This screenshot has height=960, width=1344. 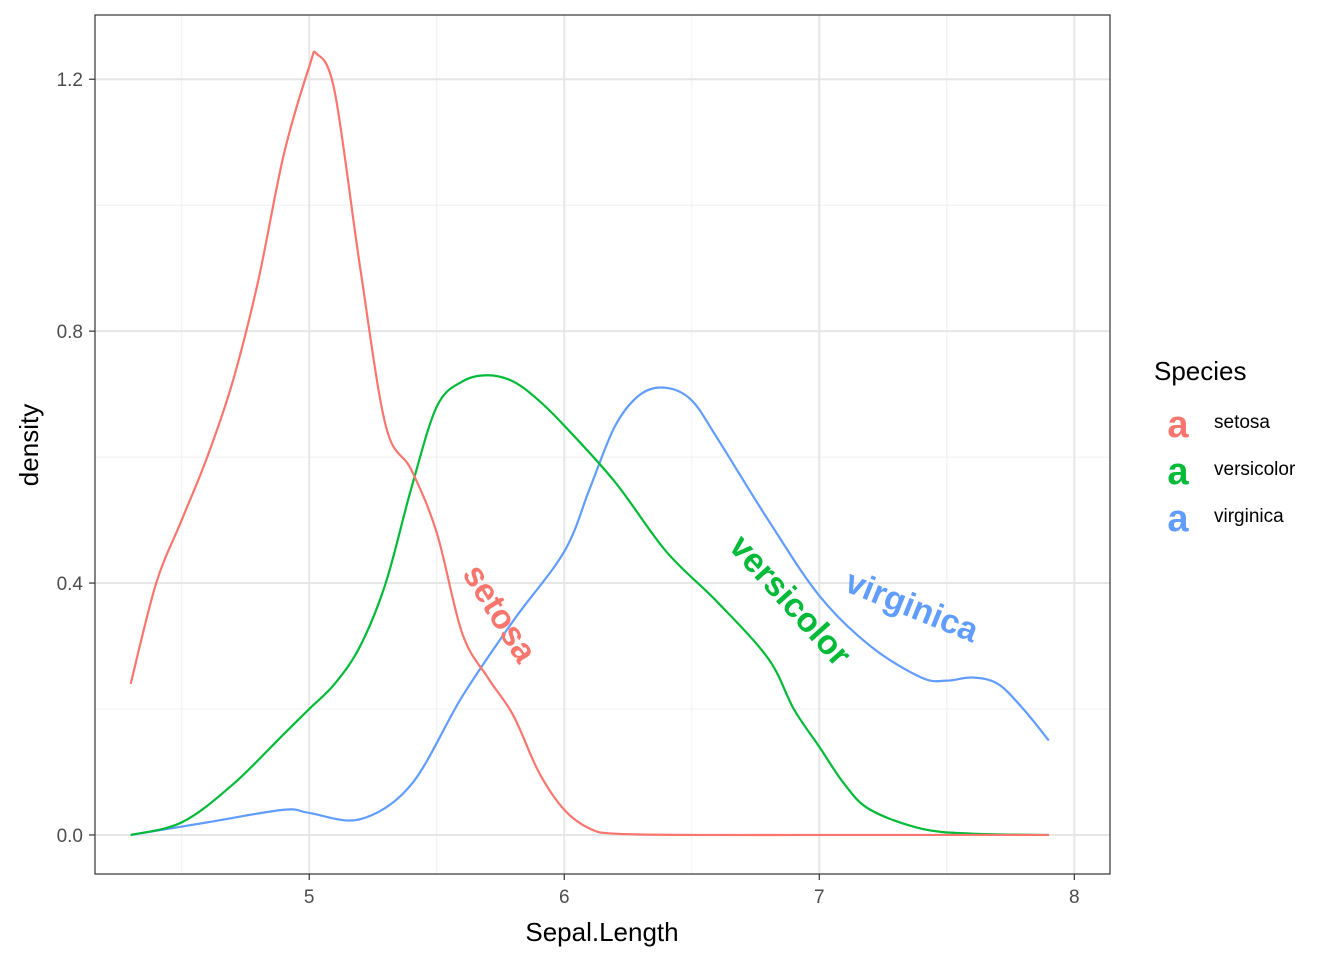 What do you see at coordinates (1200, 371) in the screenshot?
I see `legend-title: Species` at bounding box center [1200, 371].